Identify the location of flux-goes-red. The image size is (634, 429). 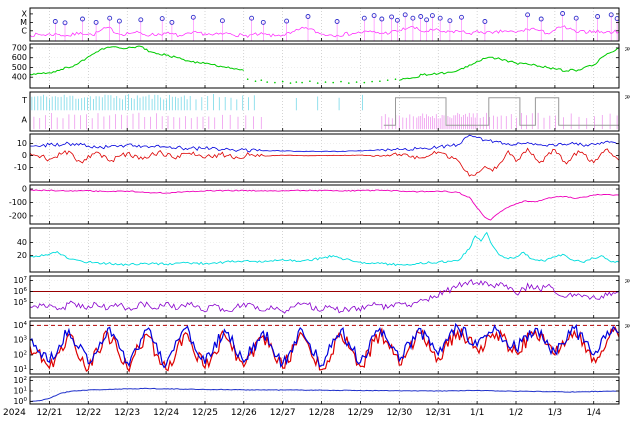
(324, 349).